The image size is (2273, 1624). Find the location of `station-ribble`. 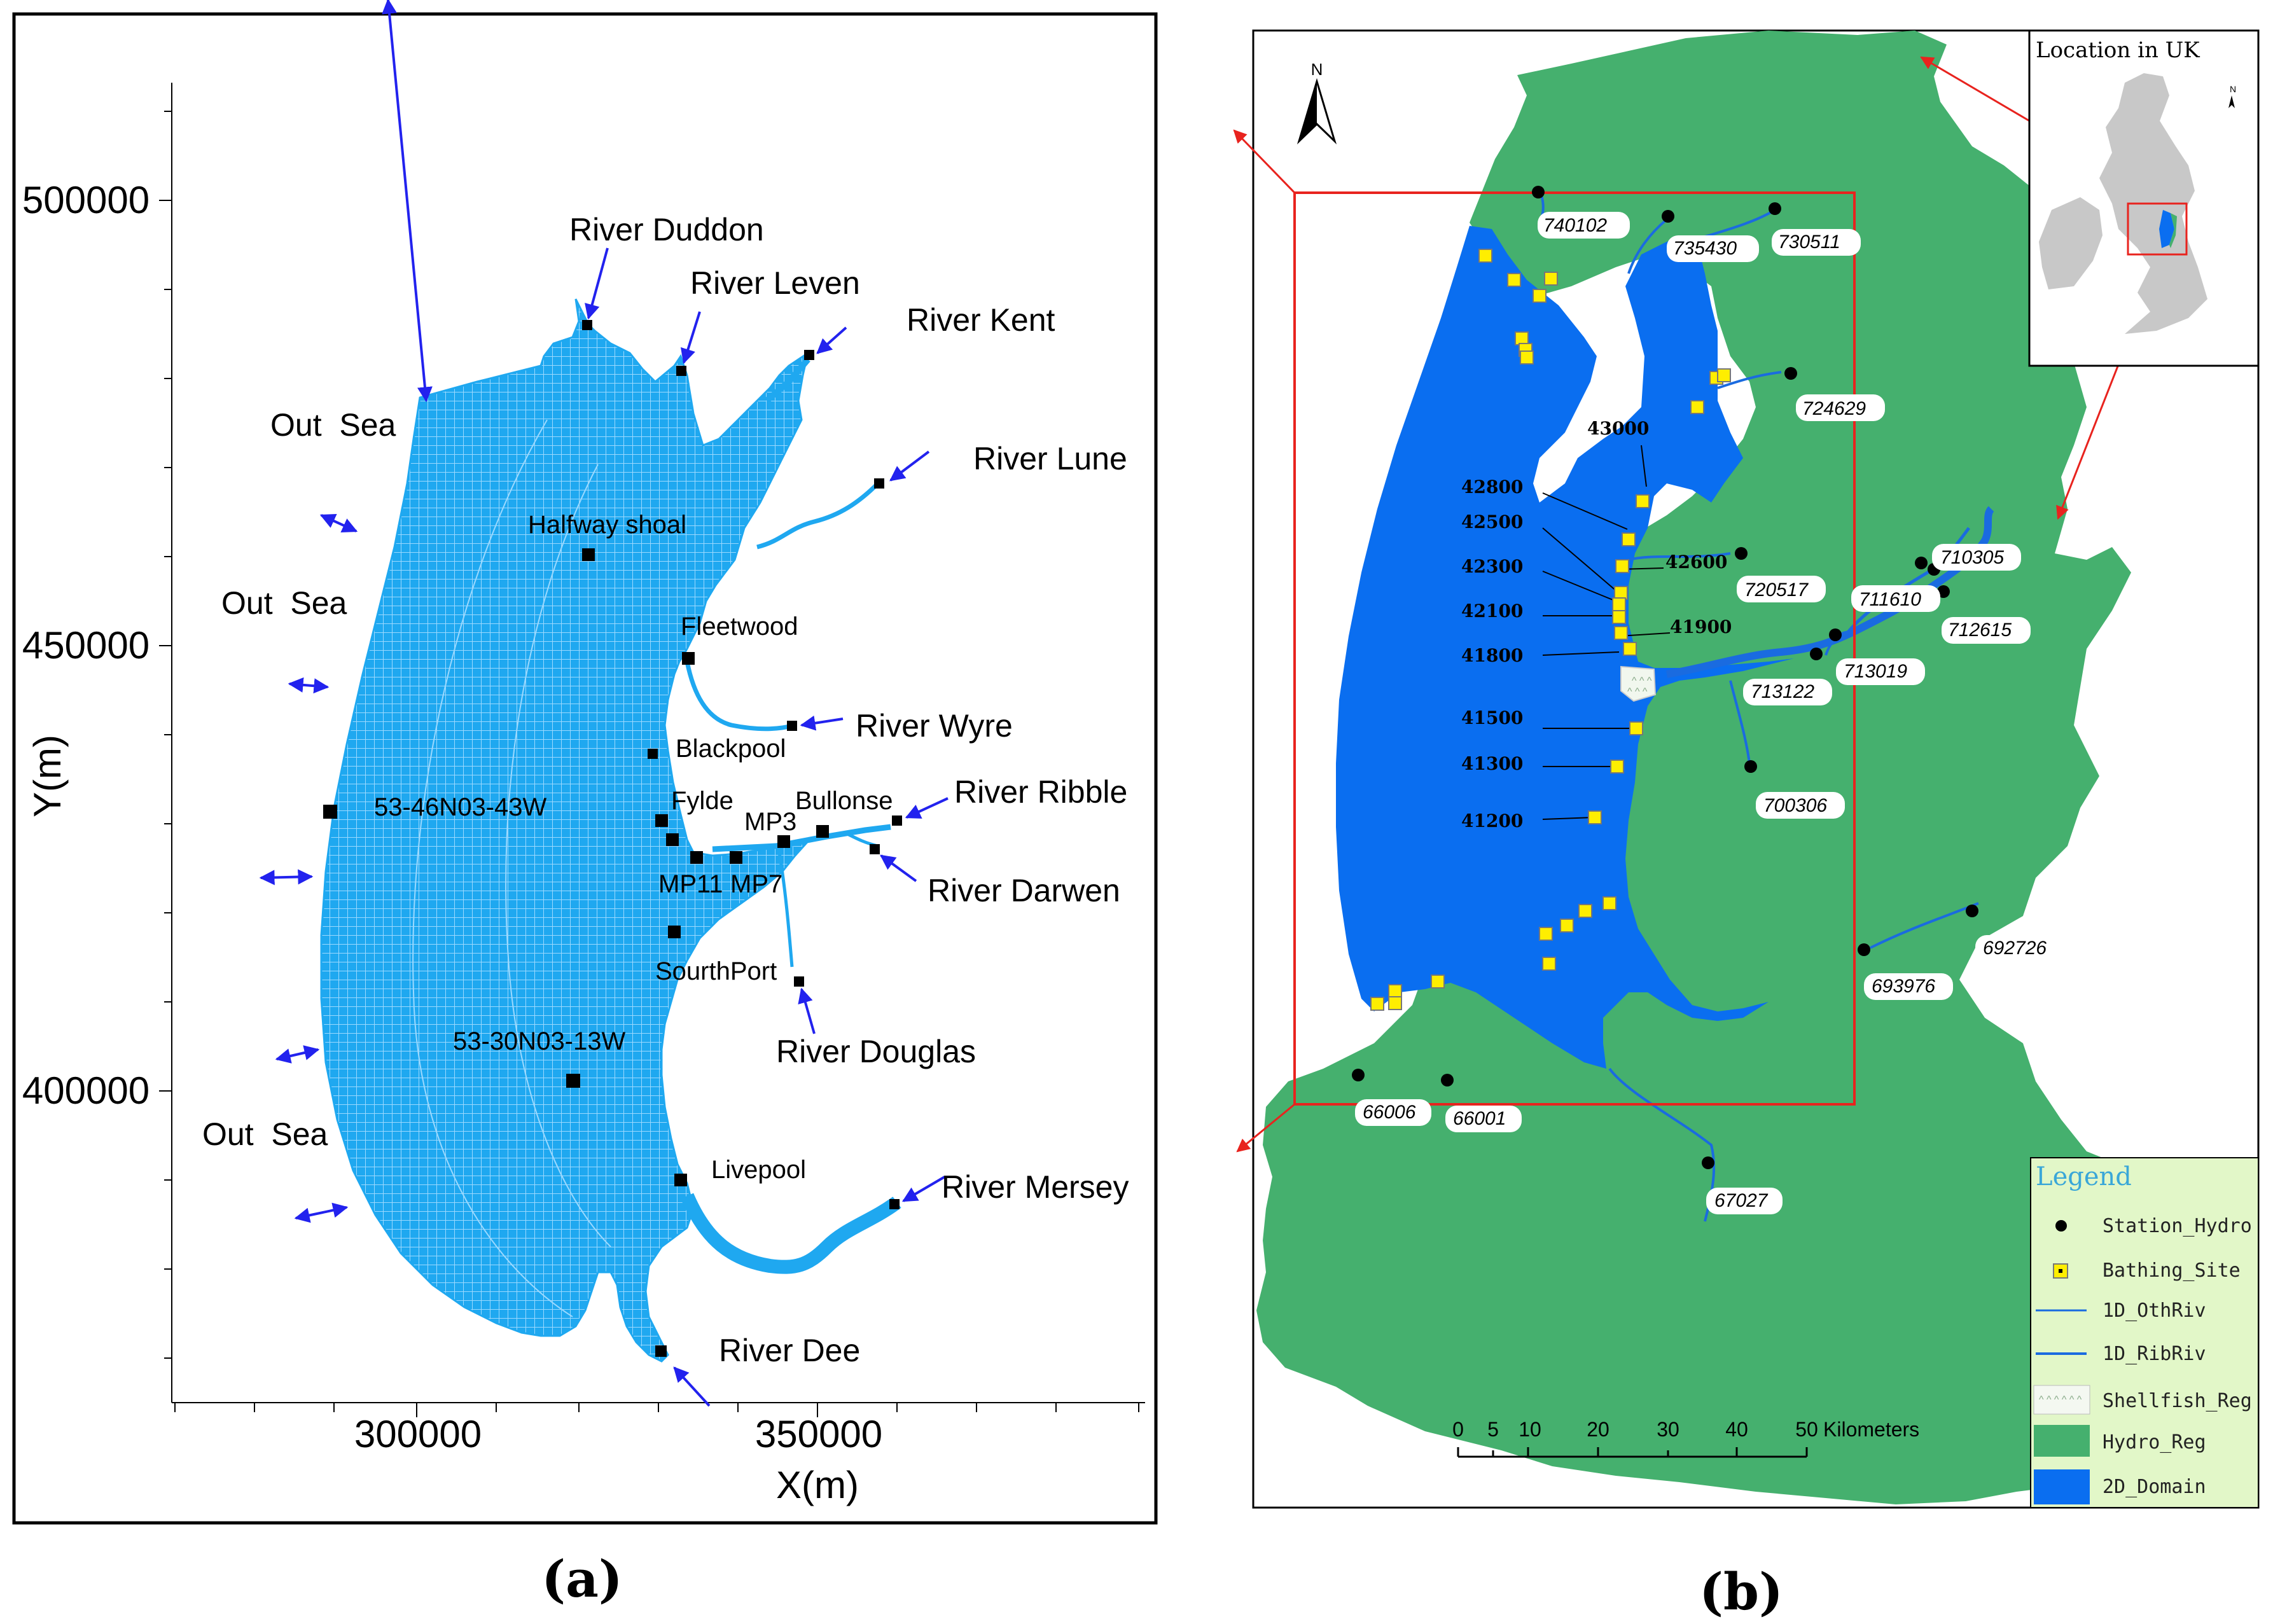

station-ribble is located at coordinates (897, 820).